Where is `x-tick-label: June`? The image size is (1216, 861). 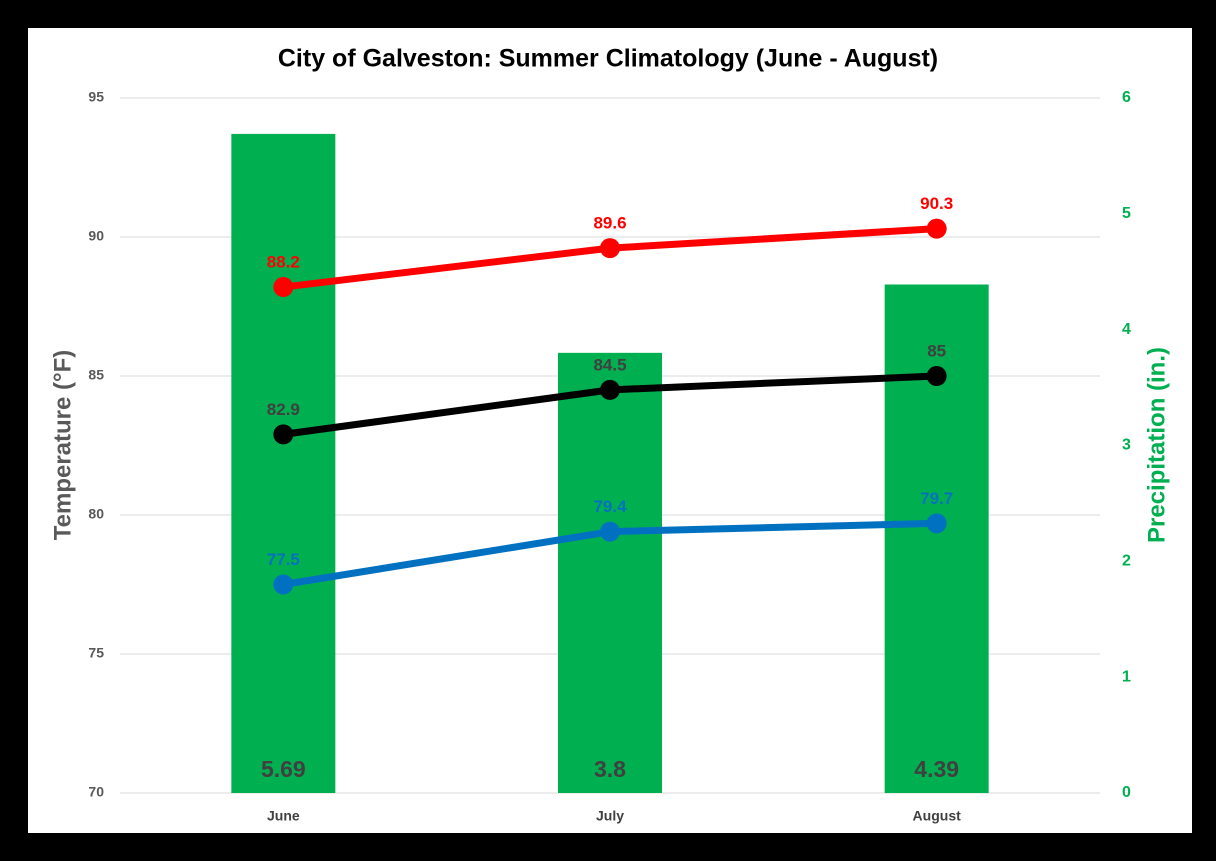
x-tick-label: June is located at coordinates (283, 816).